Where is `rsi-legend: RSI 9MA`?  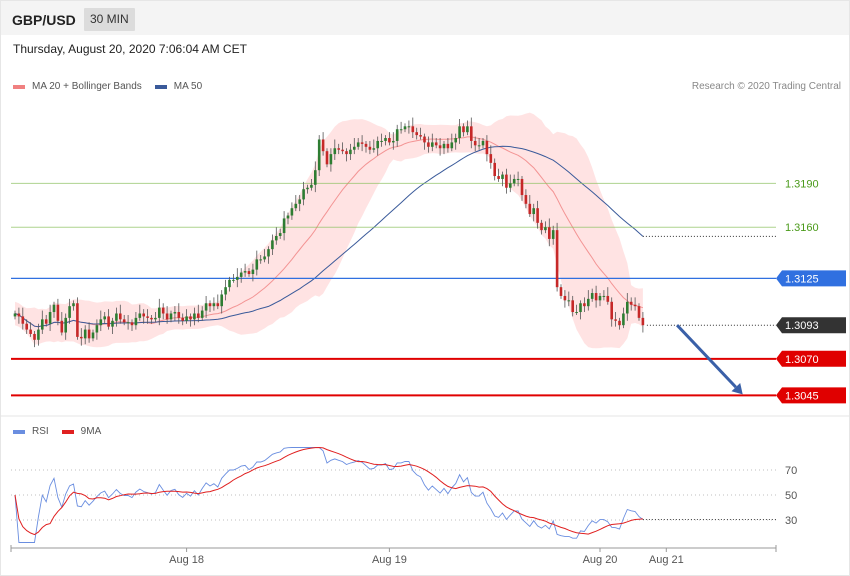 rsi-legend: RSI 9MA is located at coordinates (57, 431).